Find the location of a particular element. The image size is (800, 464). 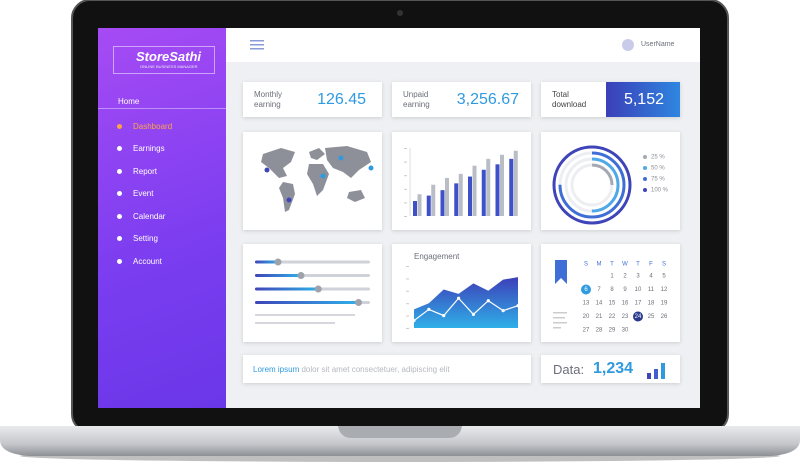

day: 19 is located at coordinates (664, 304).